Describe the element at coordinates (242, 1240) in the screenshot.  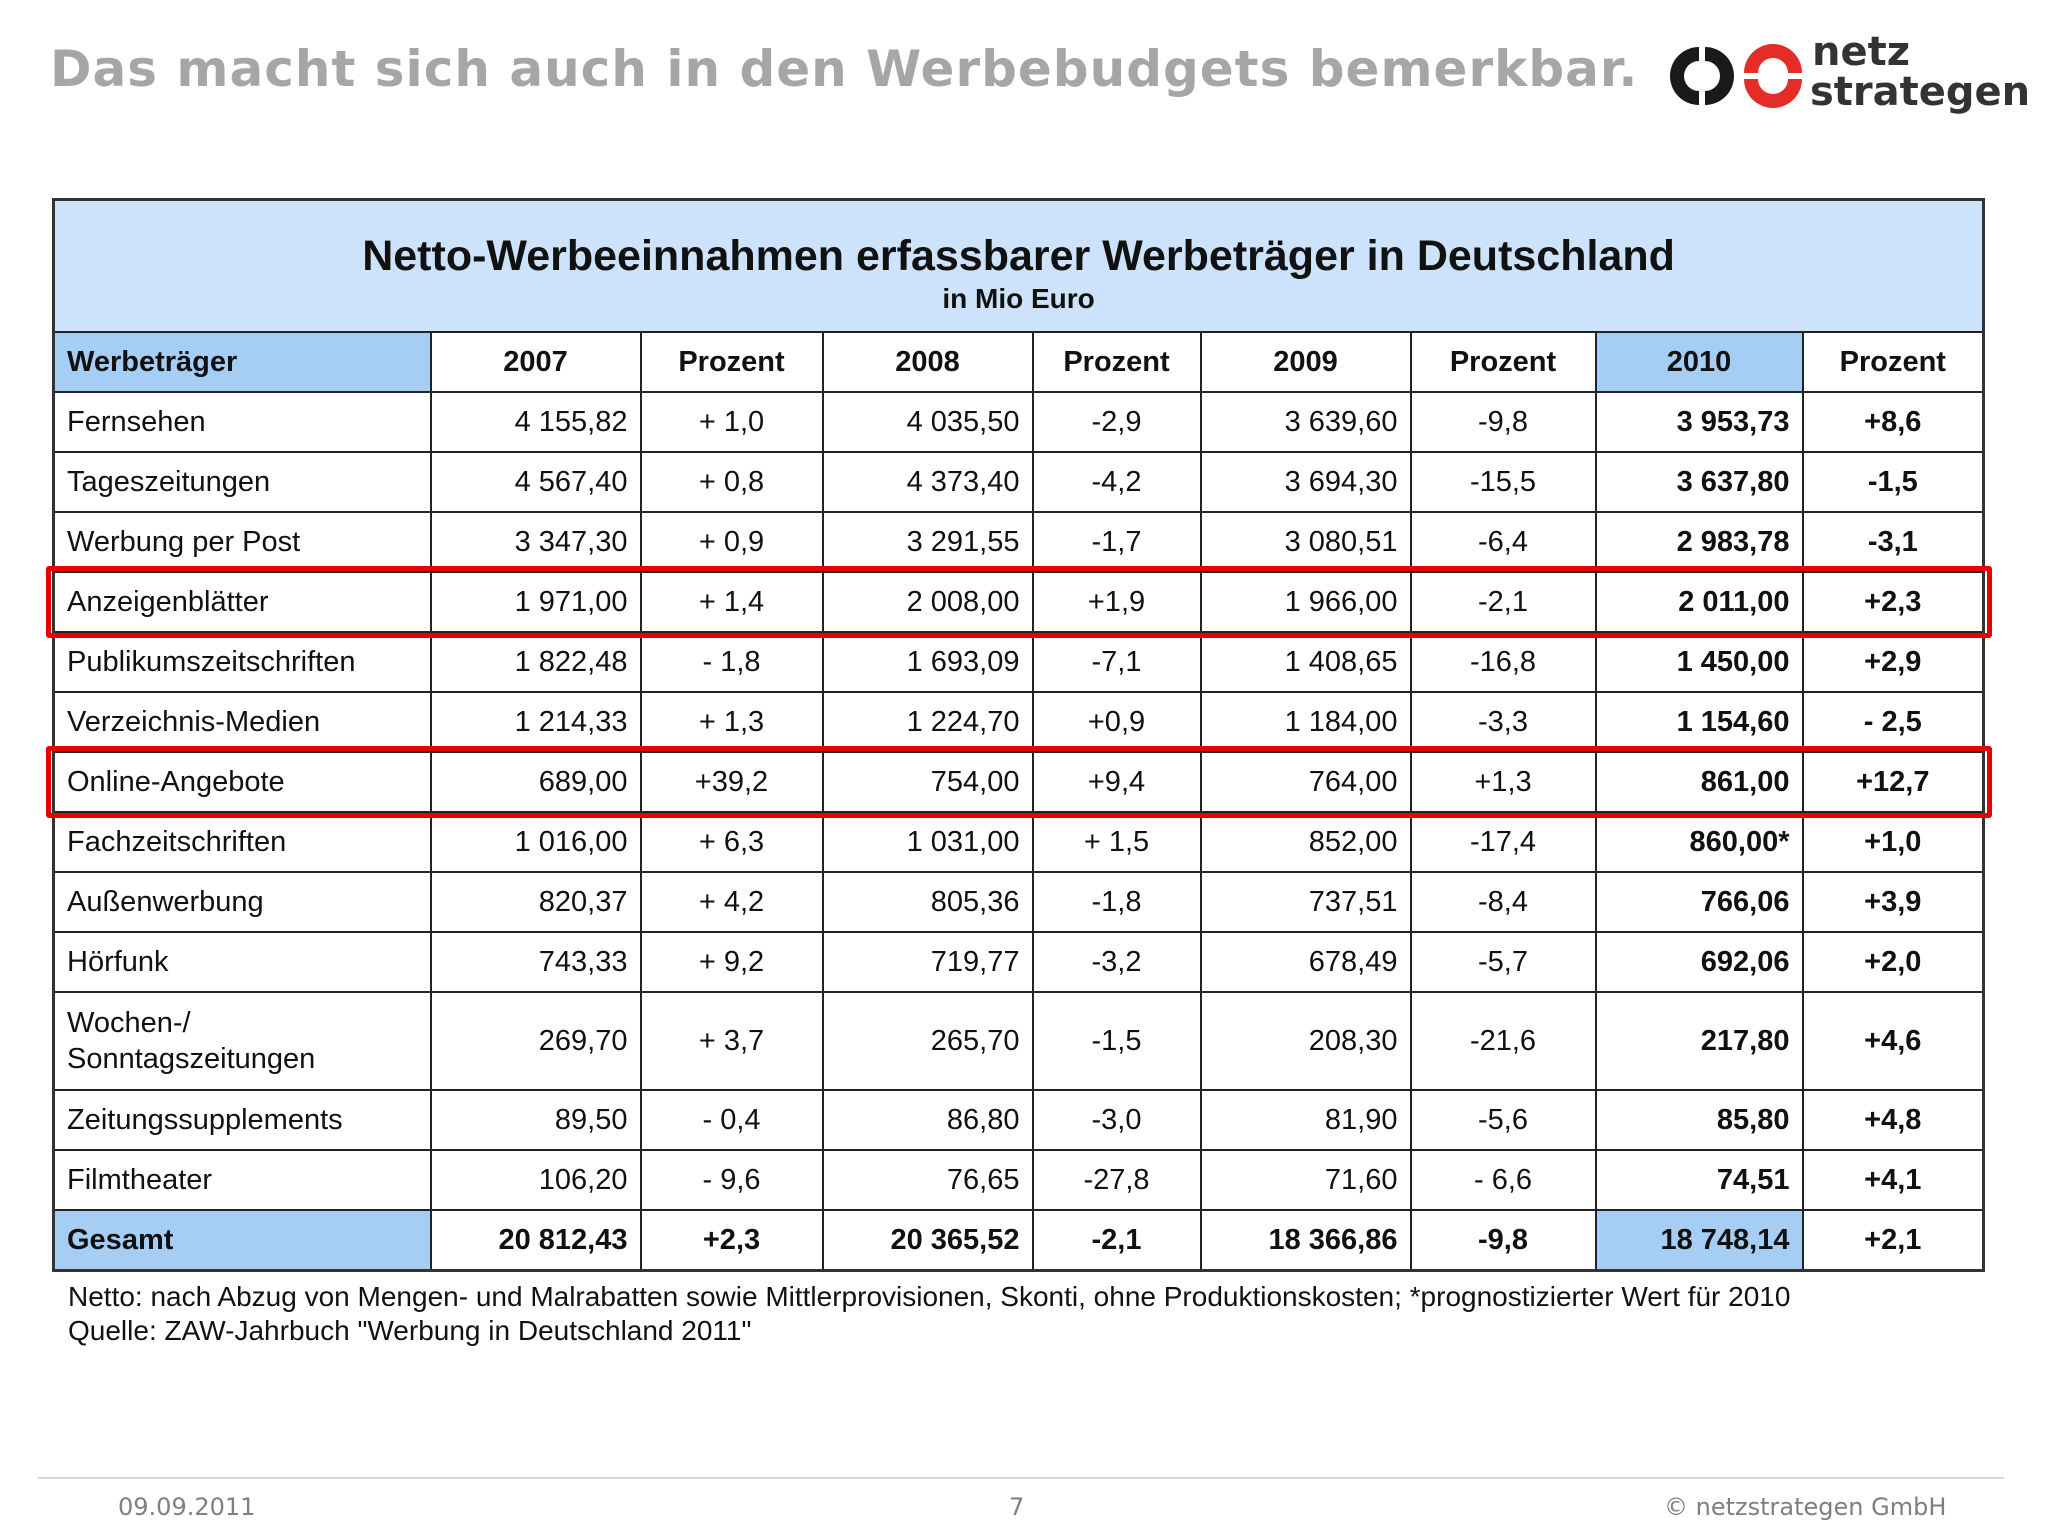
I see `row-label: Gesamt` at that location.